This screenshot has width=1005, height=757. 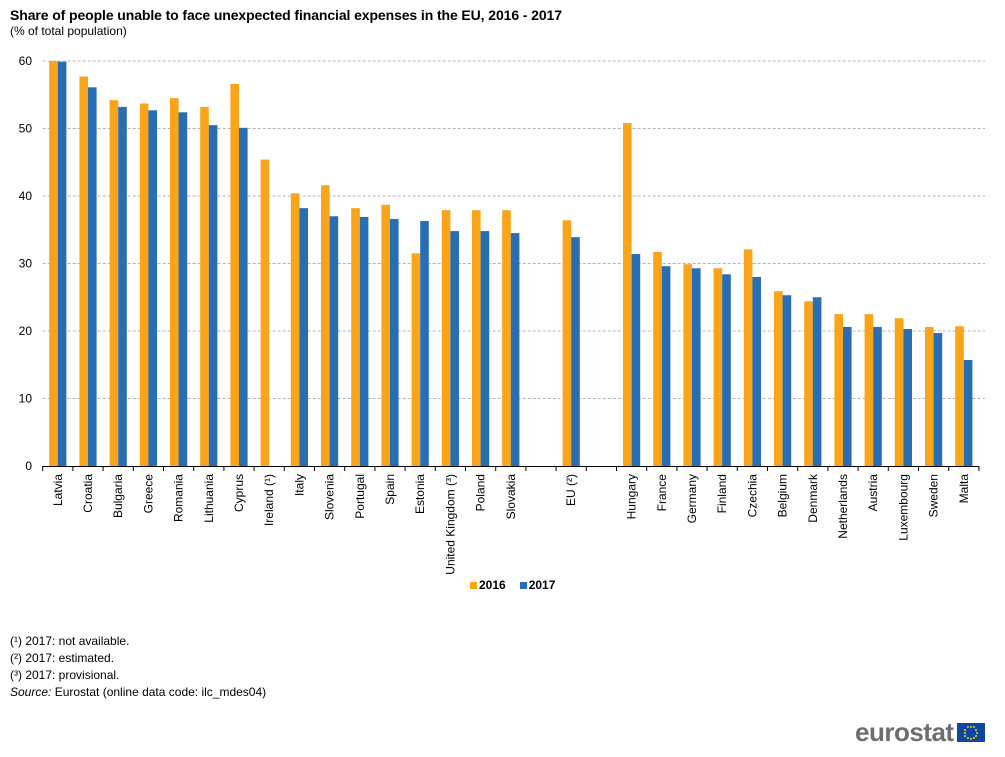 I want to click on x-tick-label: Cyprus, so click(x=239, y=493).